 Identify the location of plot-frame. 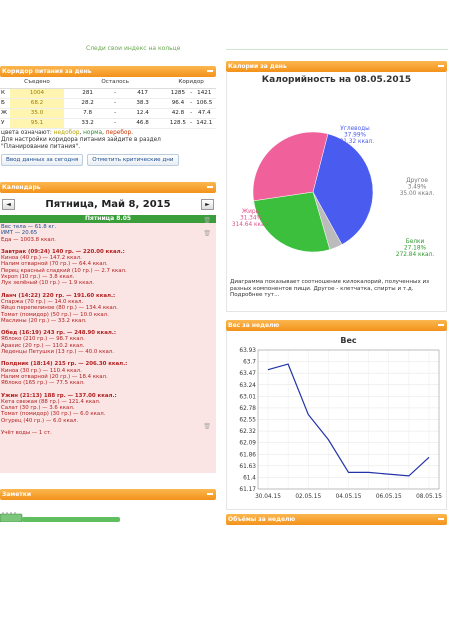
(348, 419).